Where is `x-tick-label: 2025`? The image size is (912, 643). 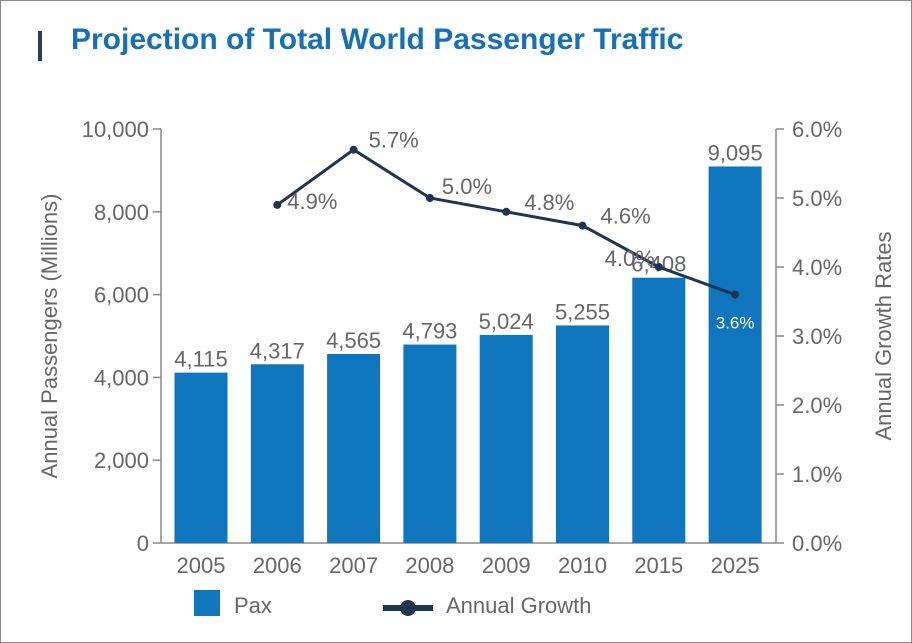
x-tick-label: 2025 is located at coordinates (735, 565).